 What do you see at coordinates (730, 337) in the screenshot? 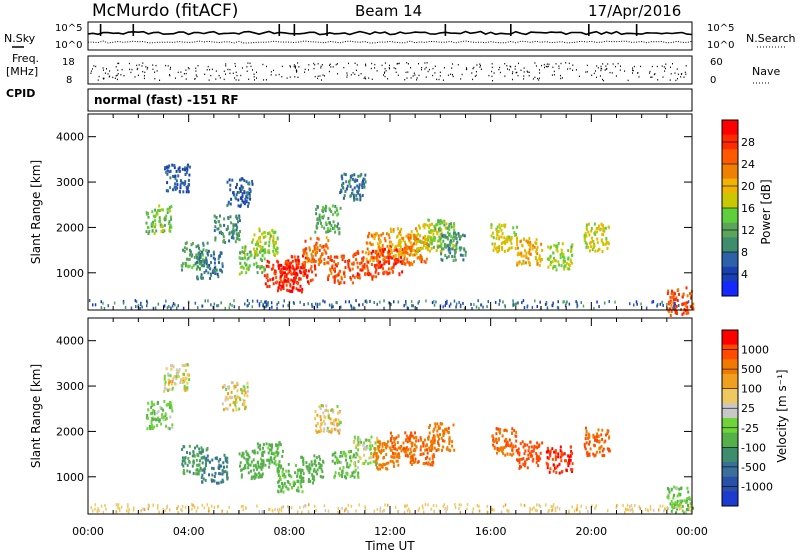
I see `colorbar-segment` at bounding box center [730, 337].